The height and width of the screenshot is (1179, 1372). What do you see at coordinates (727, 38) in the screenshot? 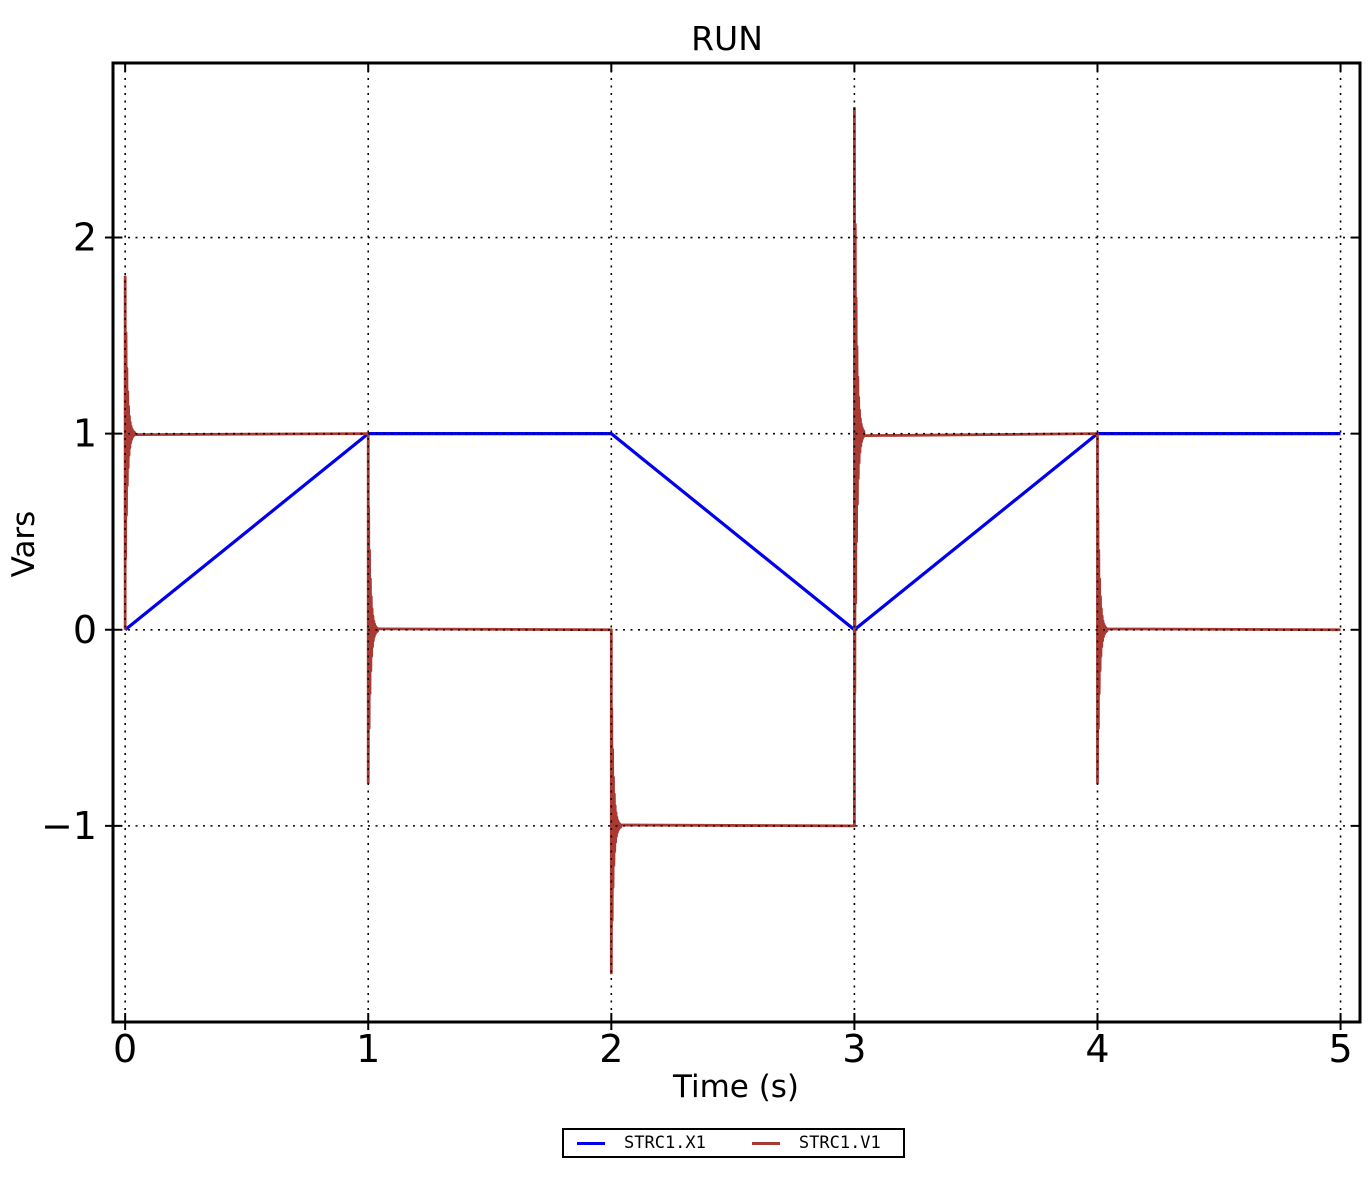
I see `chart-title: RUN` at bounding box center [727, 38].